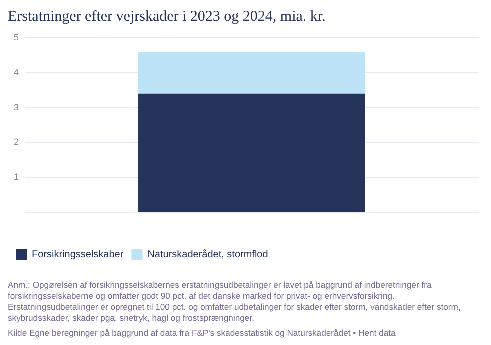 This screenshot has height=345, width=491. Describe the element at coordinates (17, 37) in the screenshot. I see `y-tick-label: 5` at that location.